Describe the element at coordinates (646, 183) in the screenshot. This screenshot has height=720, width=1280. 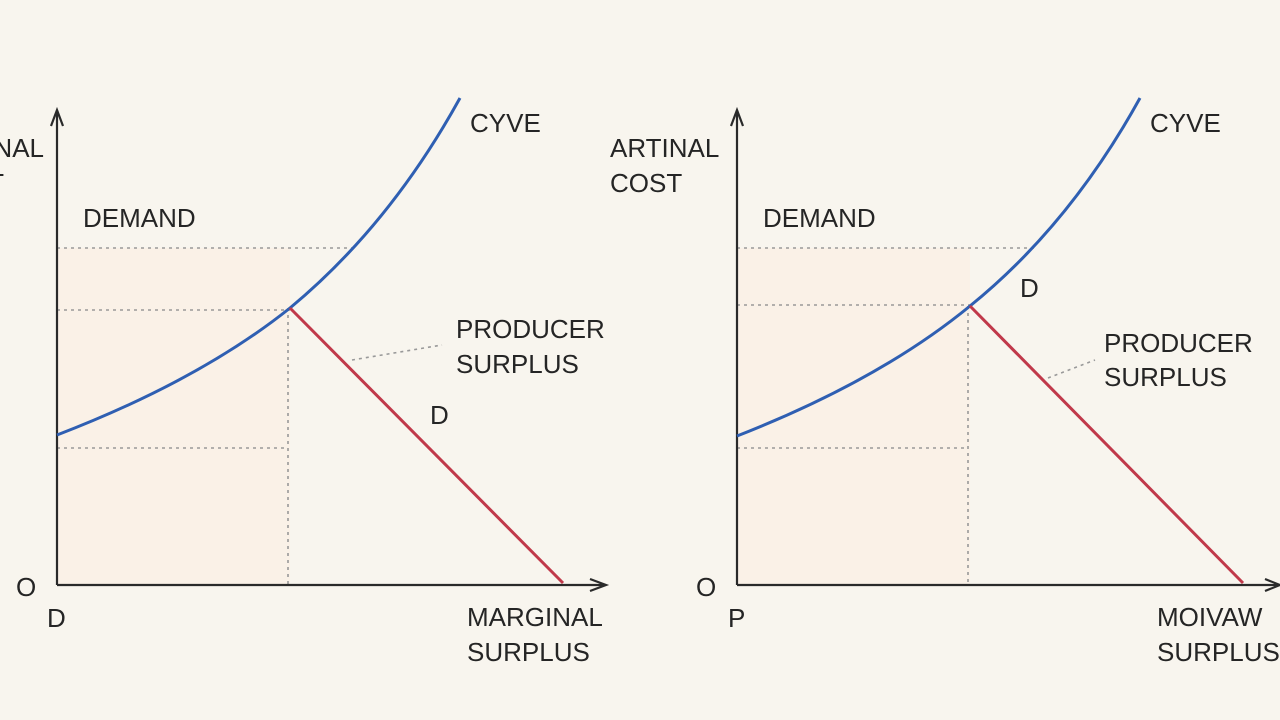
I see `y-axis-label: COST` at that location.